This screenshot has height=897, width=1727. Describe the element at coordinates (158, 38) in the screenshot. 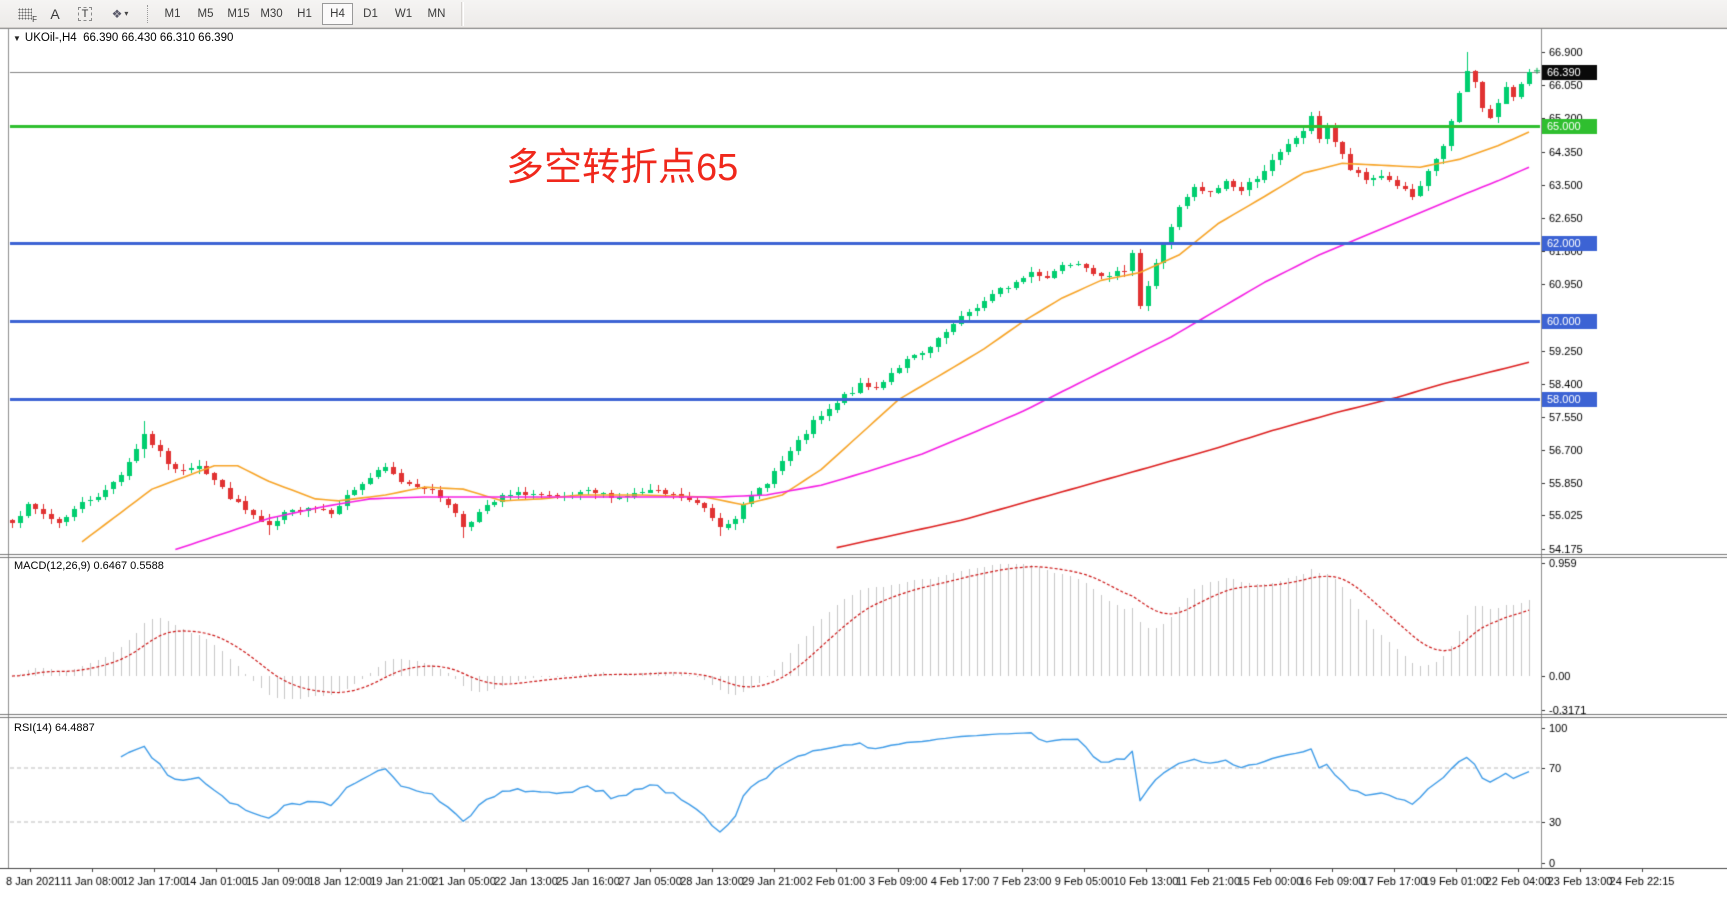

I see `ohlc-values: 66.390 66.430 66.310 66.390` at that location.